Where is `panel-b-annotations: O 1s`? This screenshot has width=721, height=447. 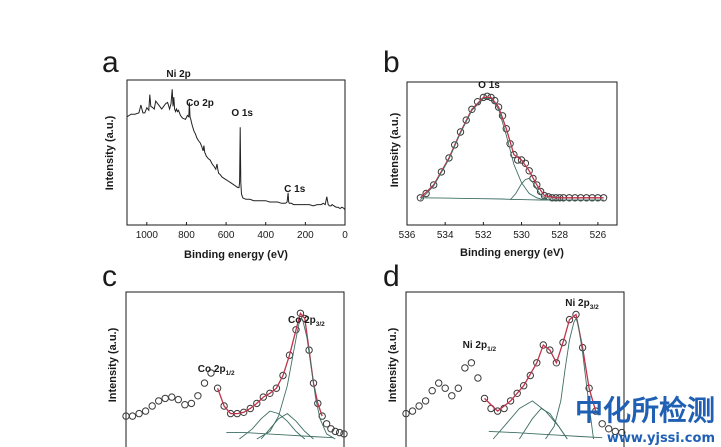
panel-b-annotations: O 1s is located at coordinates (489, 85).